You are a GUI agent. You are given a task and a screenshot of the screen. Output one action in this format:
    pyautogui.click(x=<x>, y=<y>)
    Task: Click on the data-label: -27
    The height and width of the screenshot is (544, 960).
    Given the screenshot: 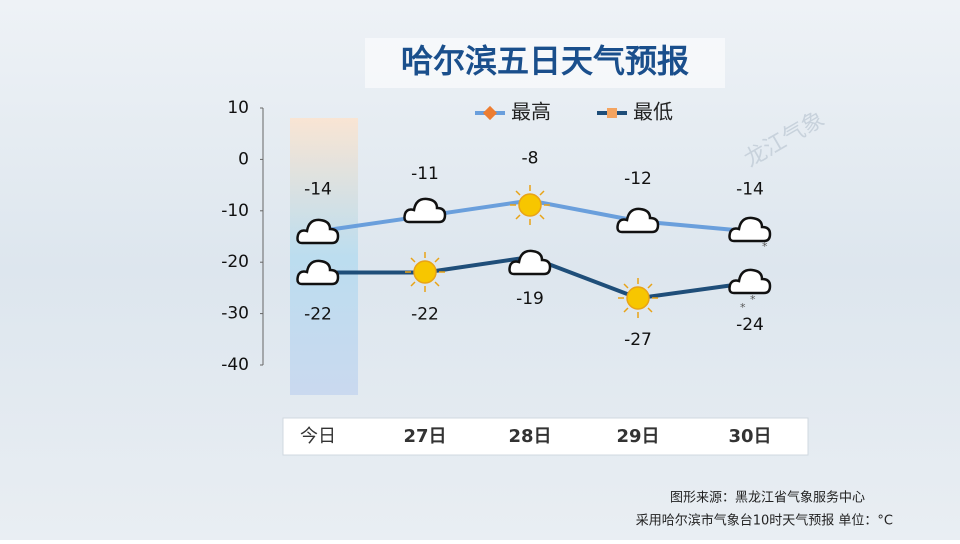 What is the action you would take?
    pyautogui.click(x=638, y=340)
    